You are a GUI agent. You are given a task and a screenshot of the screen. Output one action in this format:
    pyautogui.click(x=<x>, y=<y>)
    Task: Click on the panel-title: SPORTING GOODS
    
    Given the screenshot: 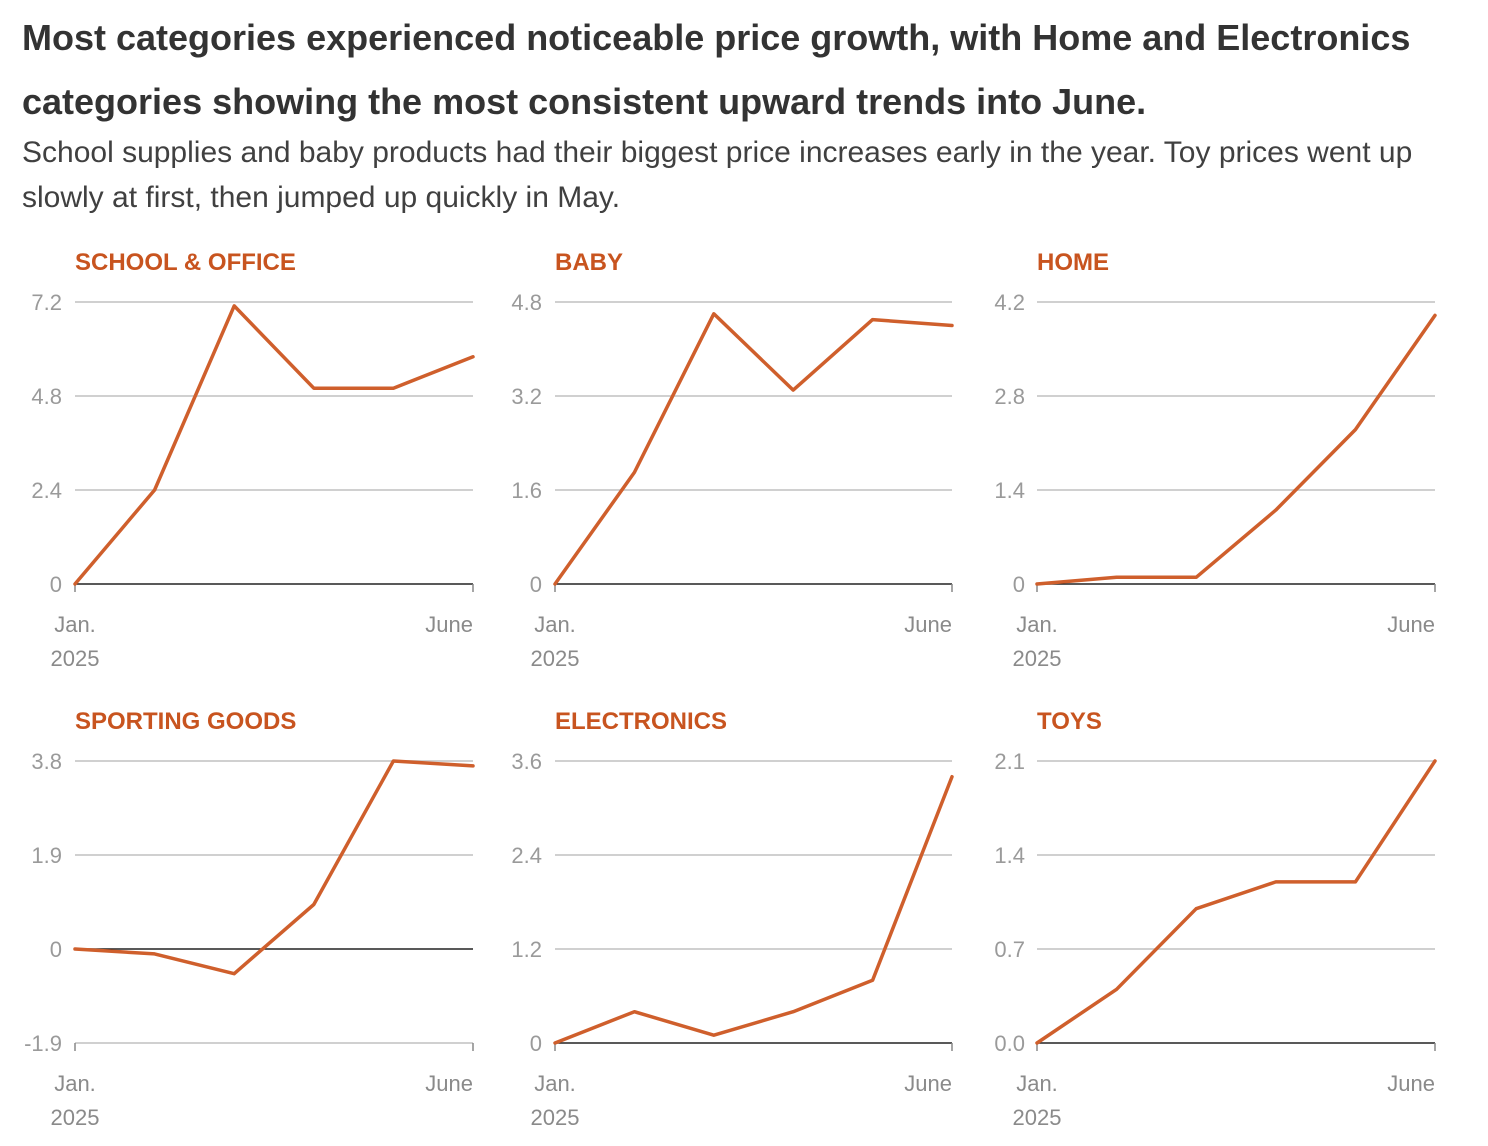 What is the action you would take?
    pyautogui.click(x=185, y=721)
    